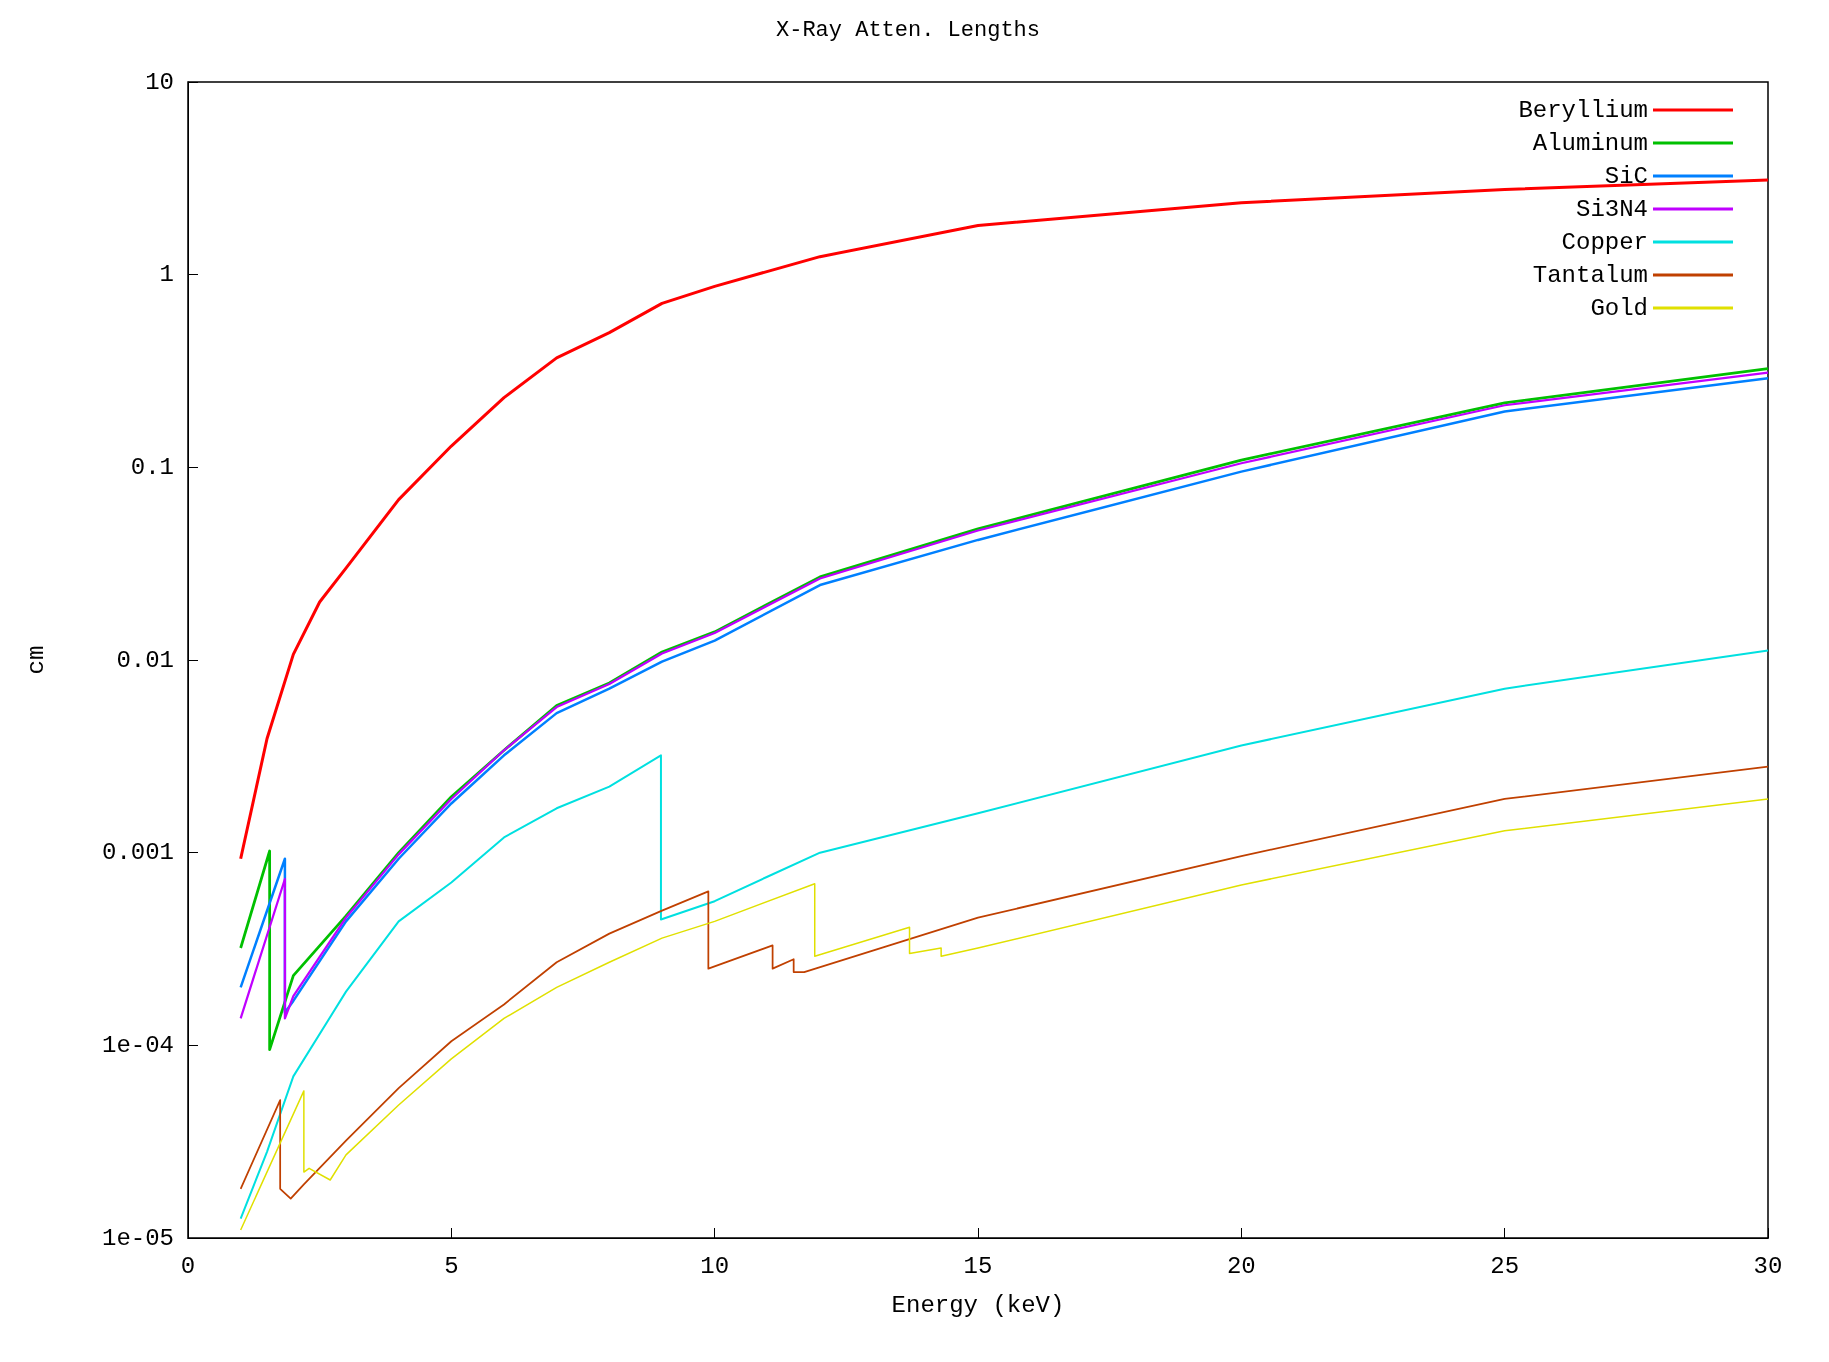  What do you see at coordinates (1583, 110) in the screenshot?
I see `legend-label: Beryllium` at bounding box center [1583, 110].